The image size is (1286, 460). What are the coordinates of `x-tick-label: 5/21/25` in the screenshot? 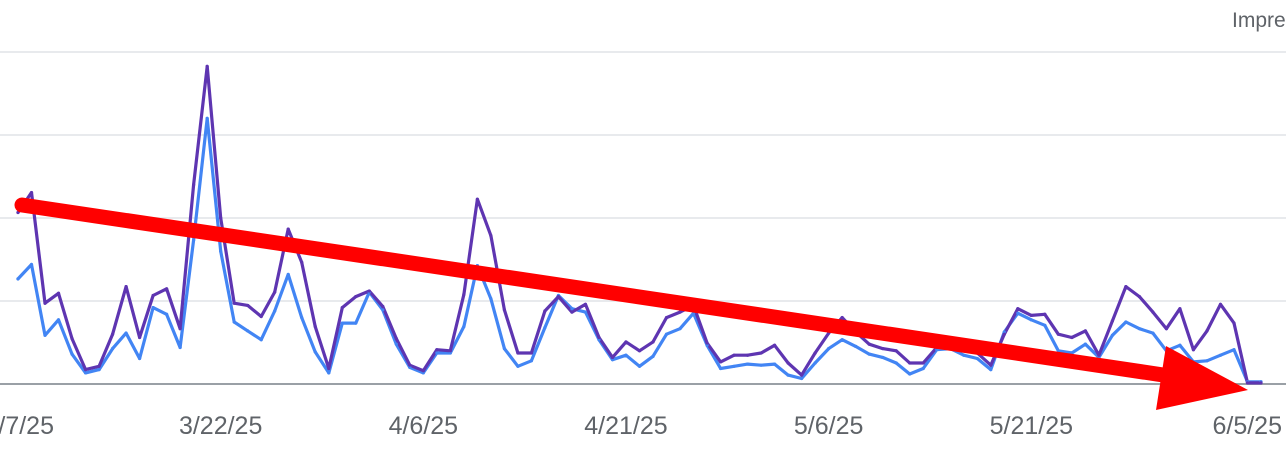 It's located at (1031, 426).